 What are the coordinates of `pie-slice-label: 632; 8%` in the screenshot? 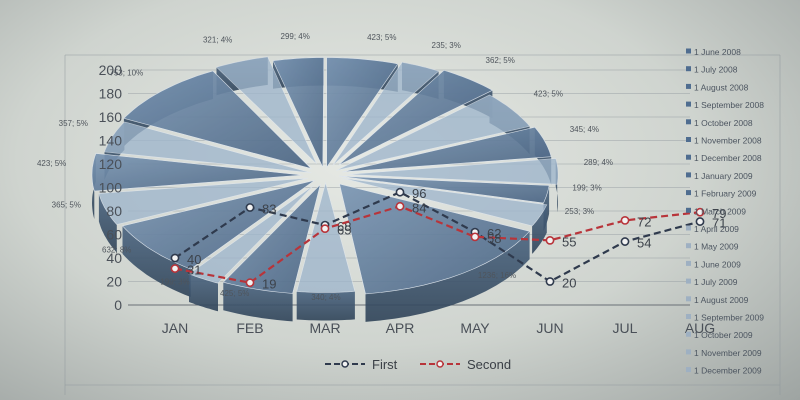 It's located at (116, 249).